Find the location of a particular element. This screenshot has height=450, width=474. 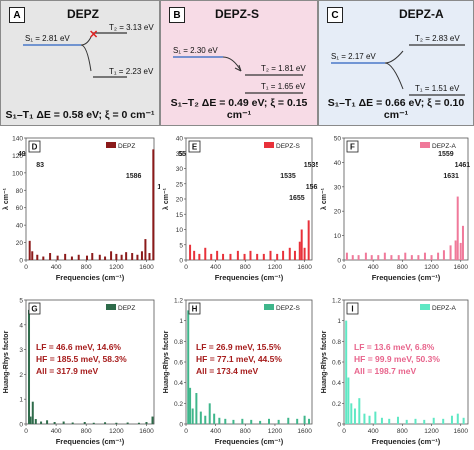

peak-annotation: 1586 is located at coordinates (134, 176).